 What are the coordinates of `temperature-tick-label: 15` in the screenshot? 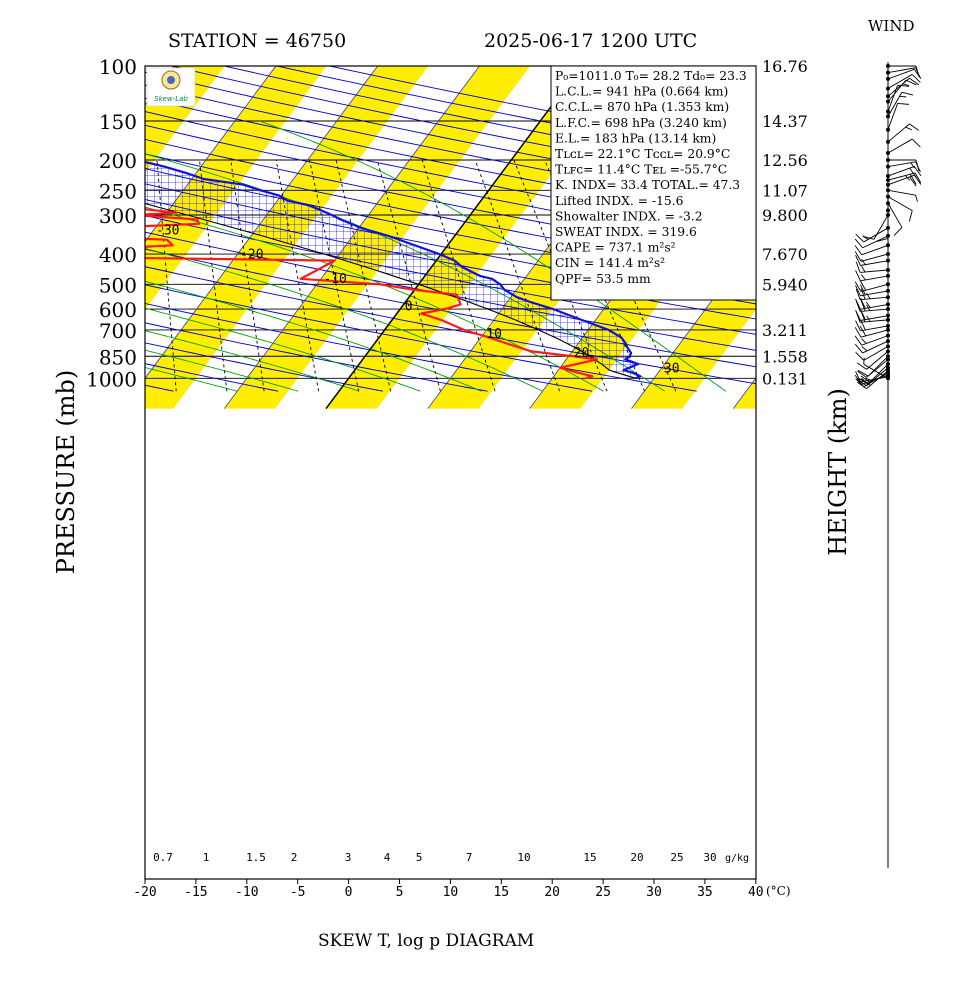 It's located at (501, 892).